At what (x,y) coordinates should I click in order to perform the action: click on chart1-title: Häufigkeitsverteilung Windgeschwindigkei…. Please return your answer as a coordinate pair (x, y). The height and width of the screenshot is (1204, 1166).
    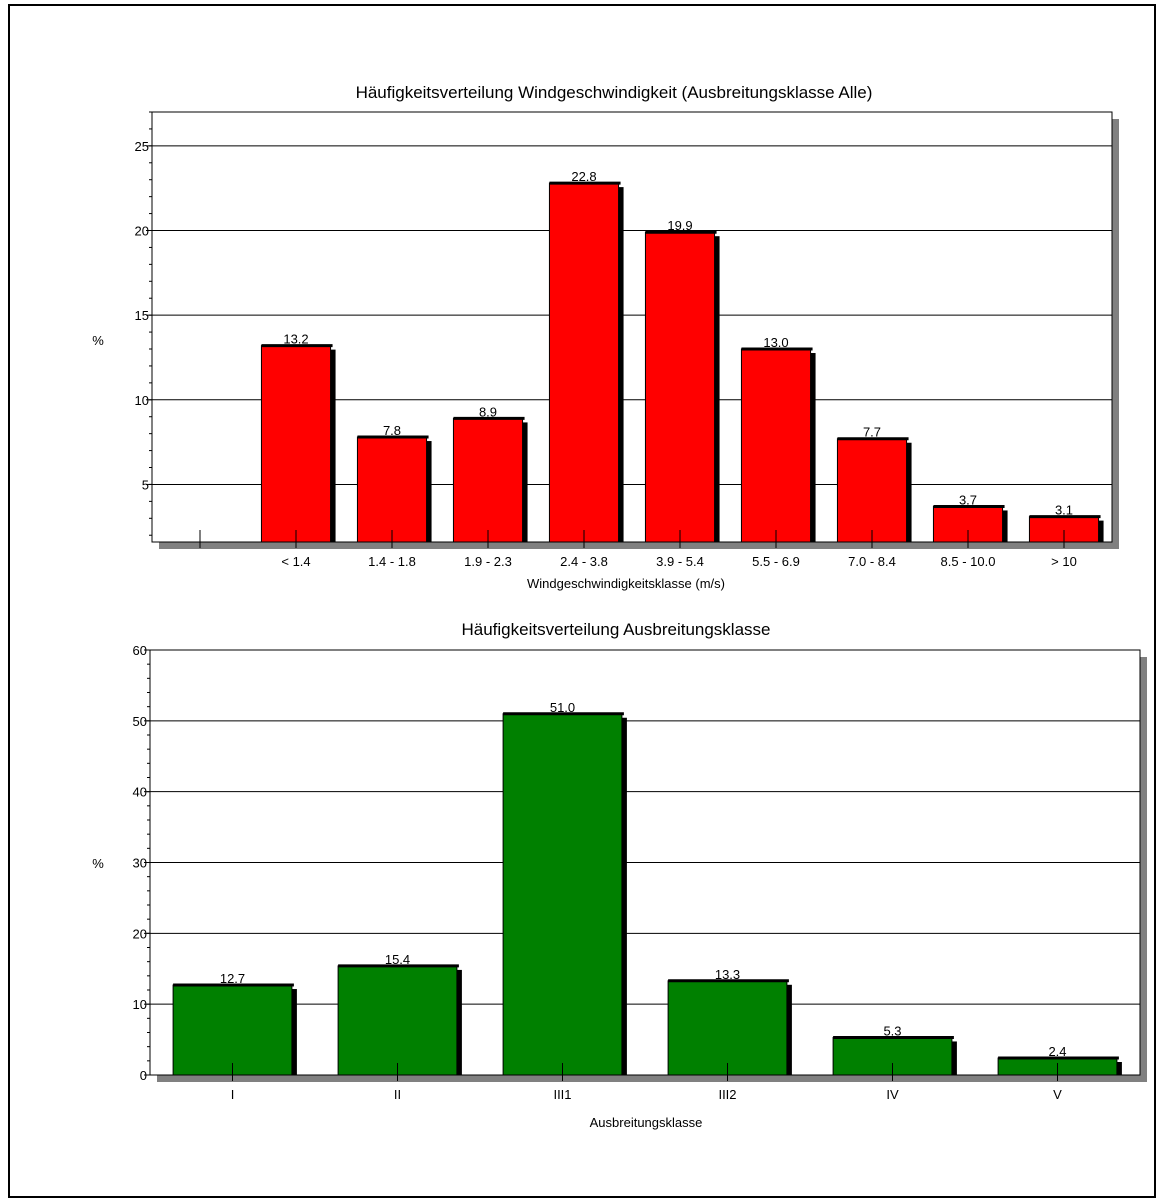
    Looking at the image, I should click on (614, 92).